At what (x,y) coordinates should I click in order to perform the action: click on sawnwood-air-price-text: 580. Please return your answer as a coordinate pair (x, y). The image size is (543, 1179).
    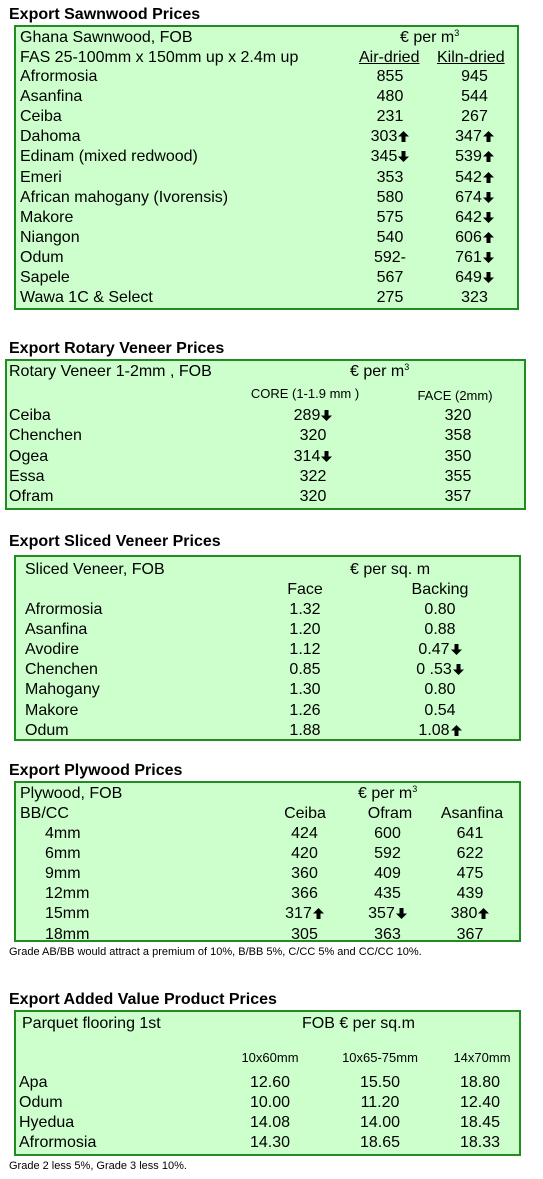
    Looking at the image, I should click on (390, 197).